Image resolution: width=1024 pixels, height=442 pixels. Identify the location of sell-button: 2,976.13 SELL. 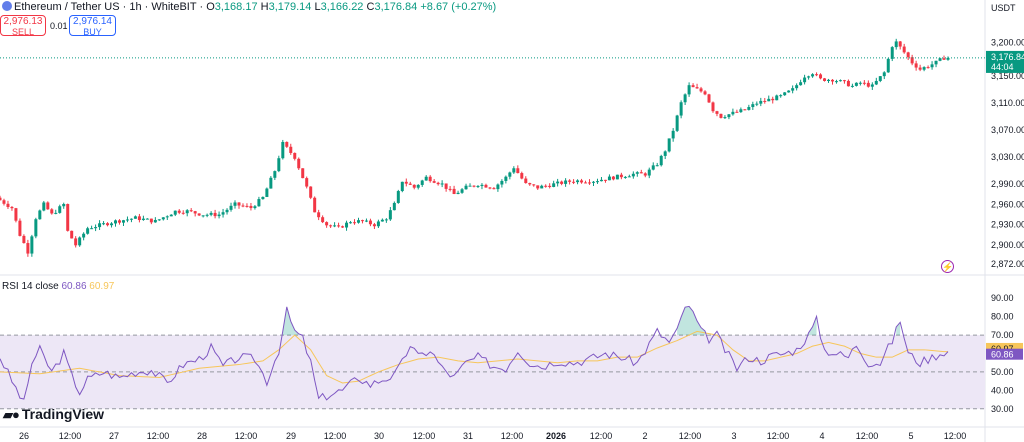
(23, 26).